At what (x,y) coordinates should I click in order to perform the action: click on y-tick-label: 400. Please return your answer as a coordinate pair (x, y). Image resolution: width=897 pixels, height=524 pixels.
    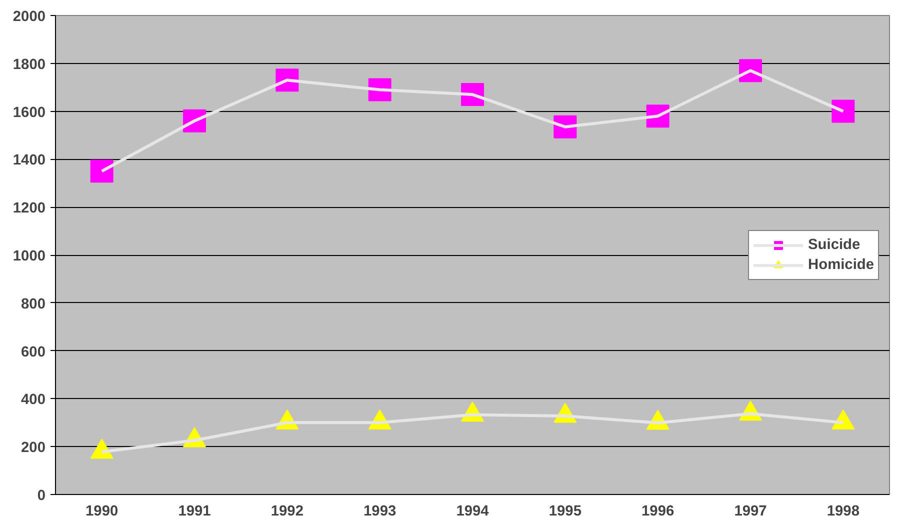
    Looking at the image, I should click on (33, 400).